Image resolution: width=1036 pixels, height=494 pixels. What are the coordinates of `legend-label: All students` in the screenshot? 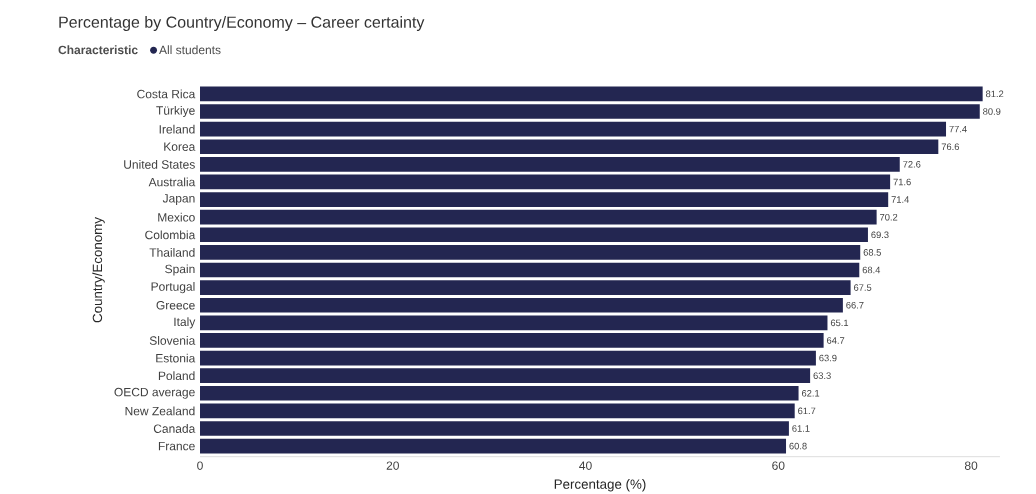 It's located at (190, 50).